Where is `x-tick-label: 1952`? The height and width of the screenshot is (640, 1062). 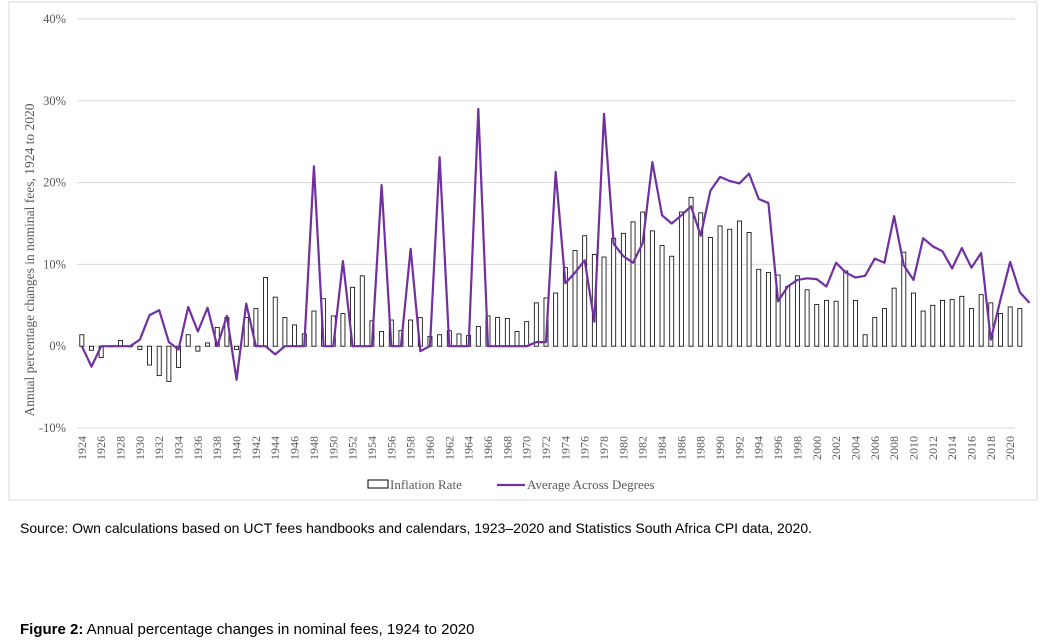 x-tick-label: 1952 is located at coordinates (353, 448).